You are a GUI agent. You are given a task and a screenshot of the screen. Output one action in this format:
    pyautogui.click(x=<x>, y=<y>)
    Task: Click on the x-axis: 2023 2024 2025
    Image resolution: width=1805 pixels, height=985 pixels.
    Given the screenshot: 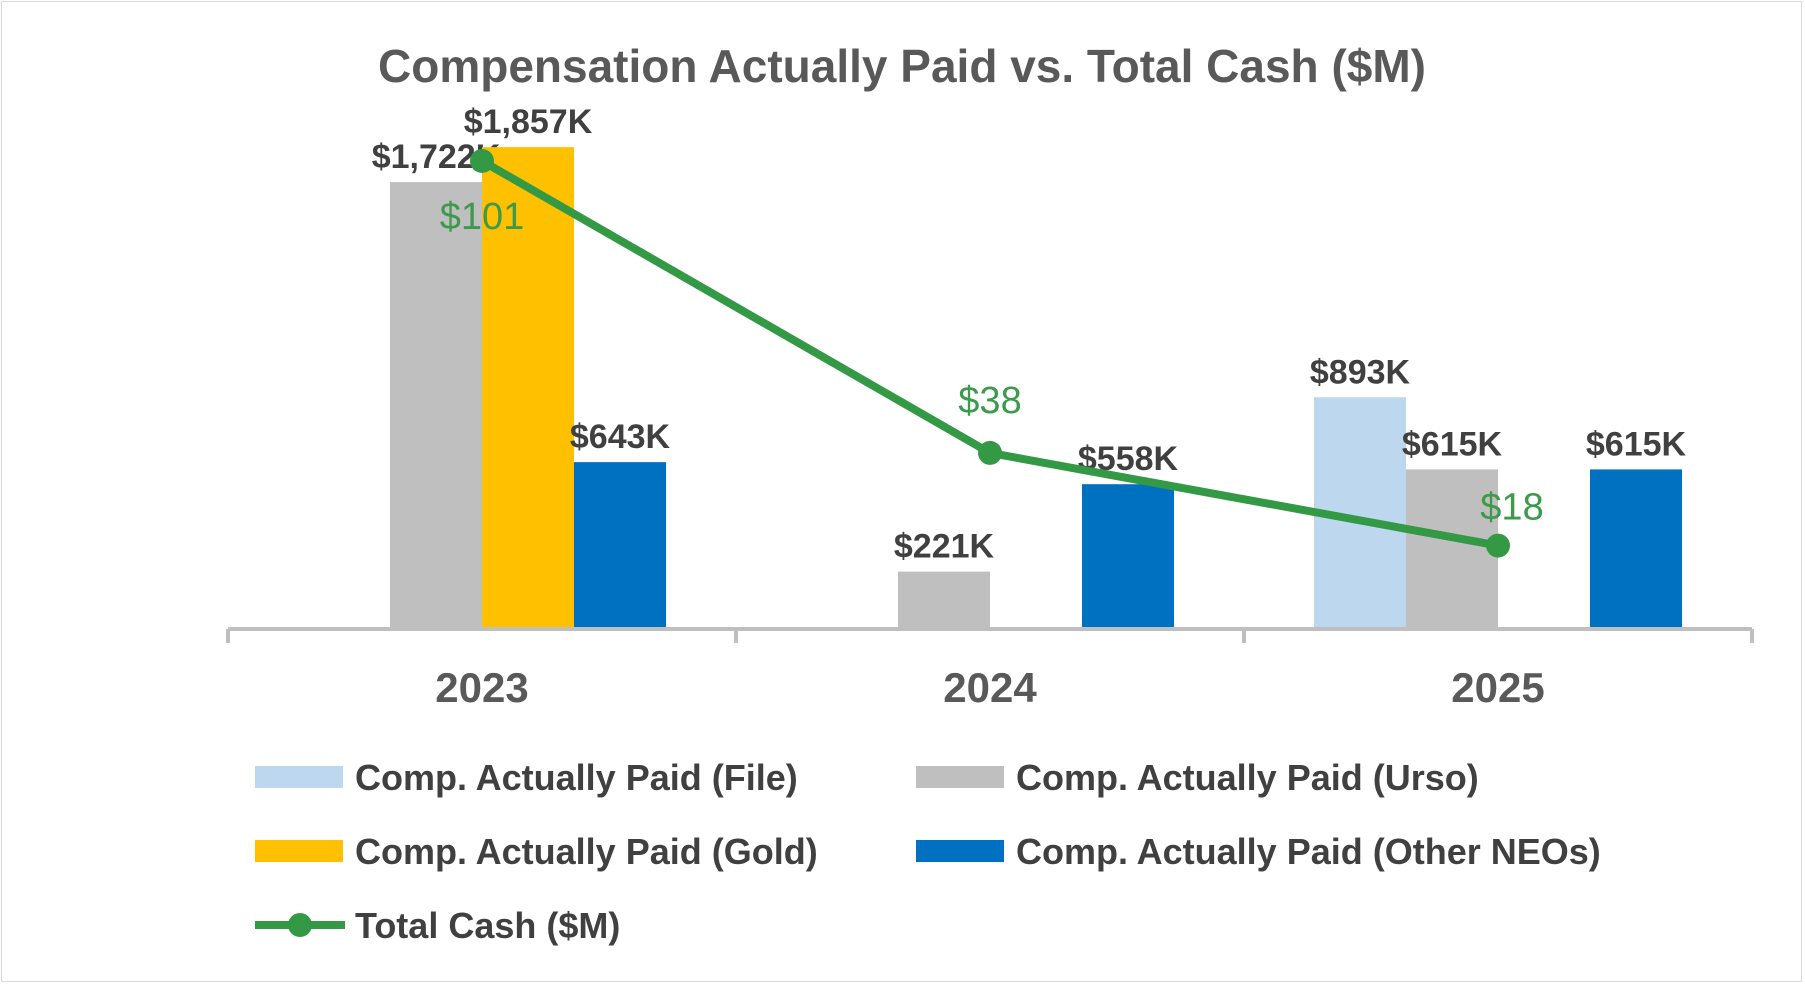 What is the action you would take?
    pyautogui.click(x=990, y=669)
    